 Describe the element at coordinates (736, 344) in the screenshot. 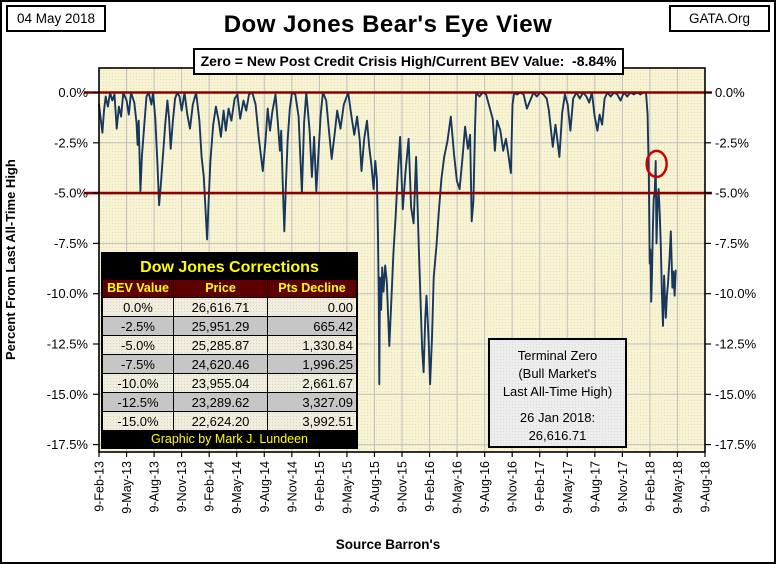

I see `y-axis-label-right: -12.5%` at that location.